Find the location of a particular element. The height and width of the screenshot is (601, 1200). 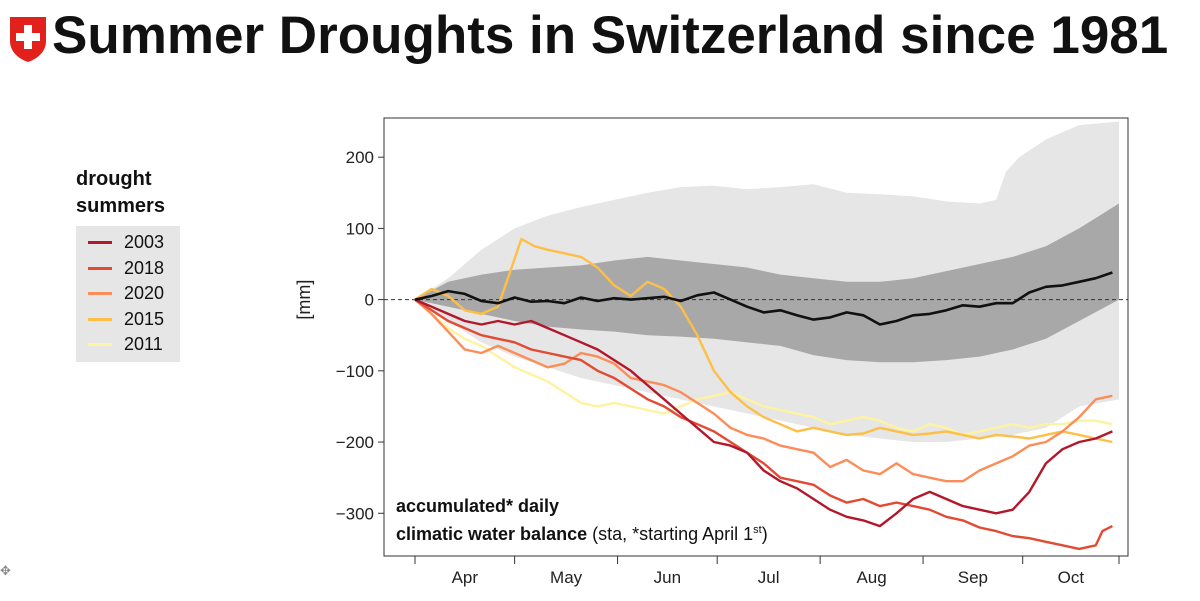

annotation-line1: accumulated* daily is located at coordinates (477, 506).